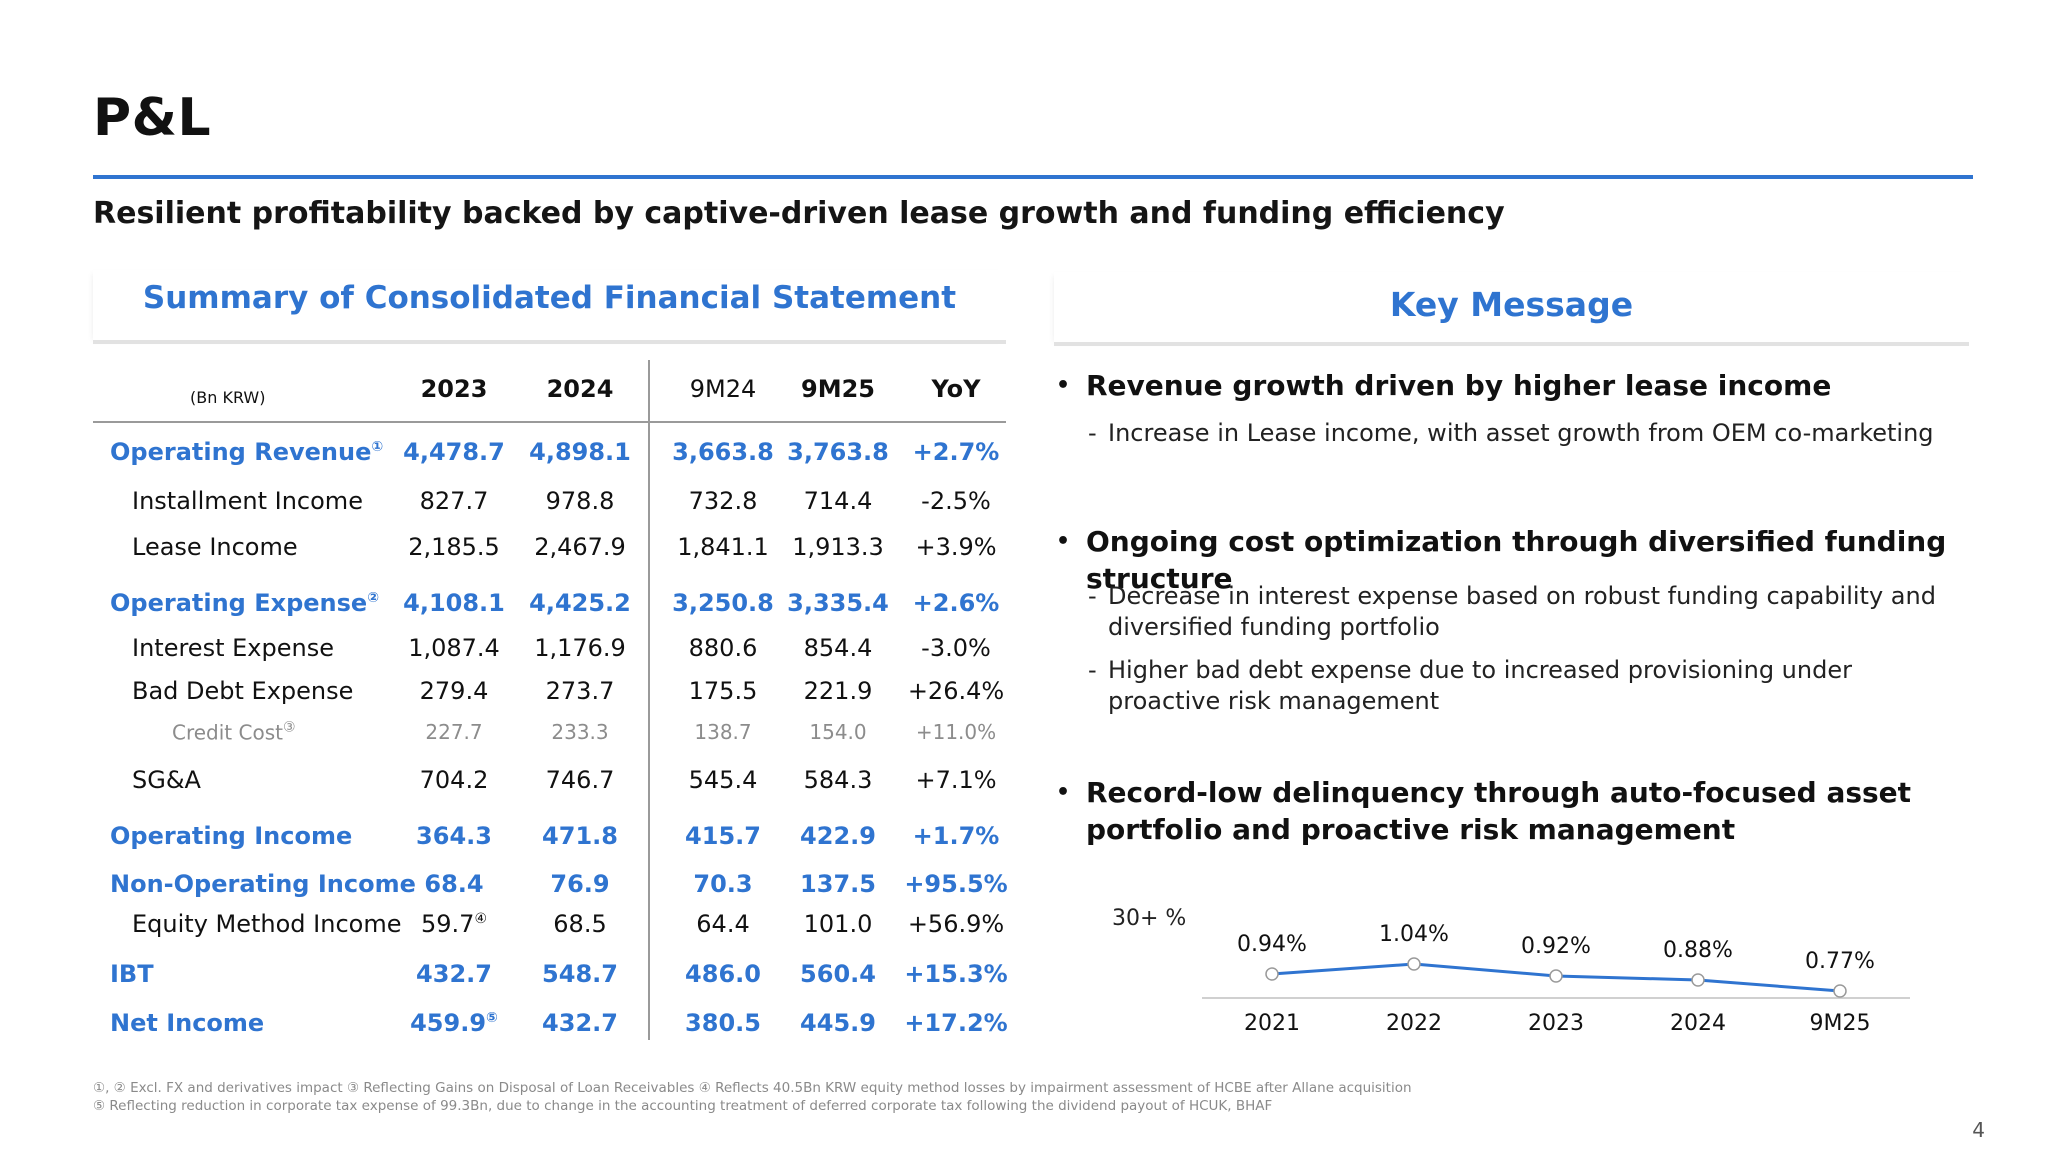 The image size is (2048, 1154). Describe the element at coordinates (838, 452) in the screenshot. I see `table-cell: 3,763.8` at that location.